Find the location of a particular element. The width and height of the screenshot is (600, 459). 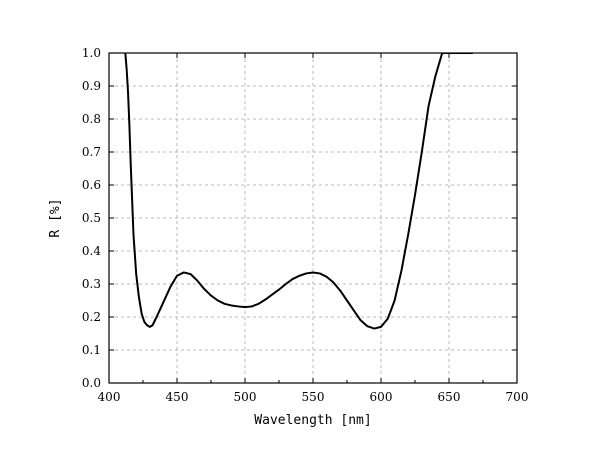

y-tick-label: 0.9 is located at coordinates (91, 86).